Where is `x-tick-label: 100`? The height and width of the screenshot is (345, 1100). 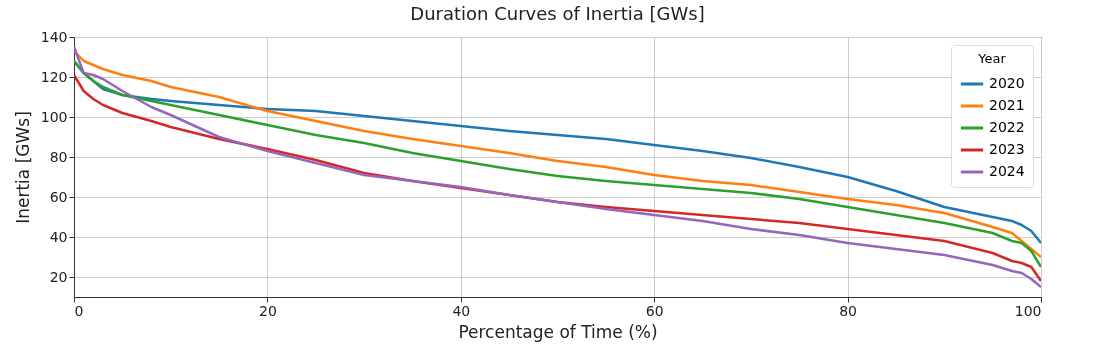 x-tick-label: 100 is located at coordinates (1028, 310).